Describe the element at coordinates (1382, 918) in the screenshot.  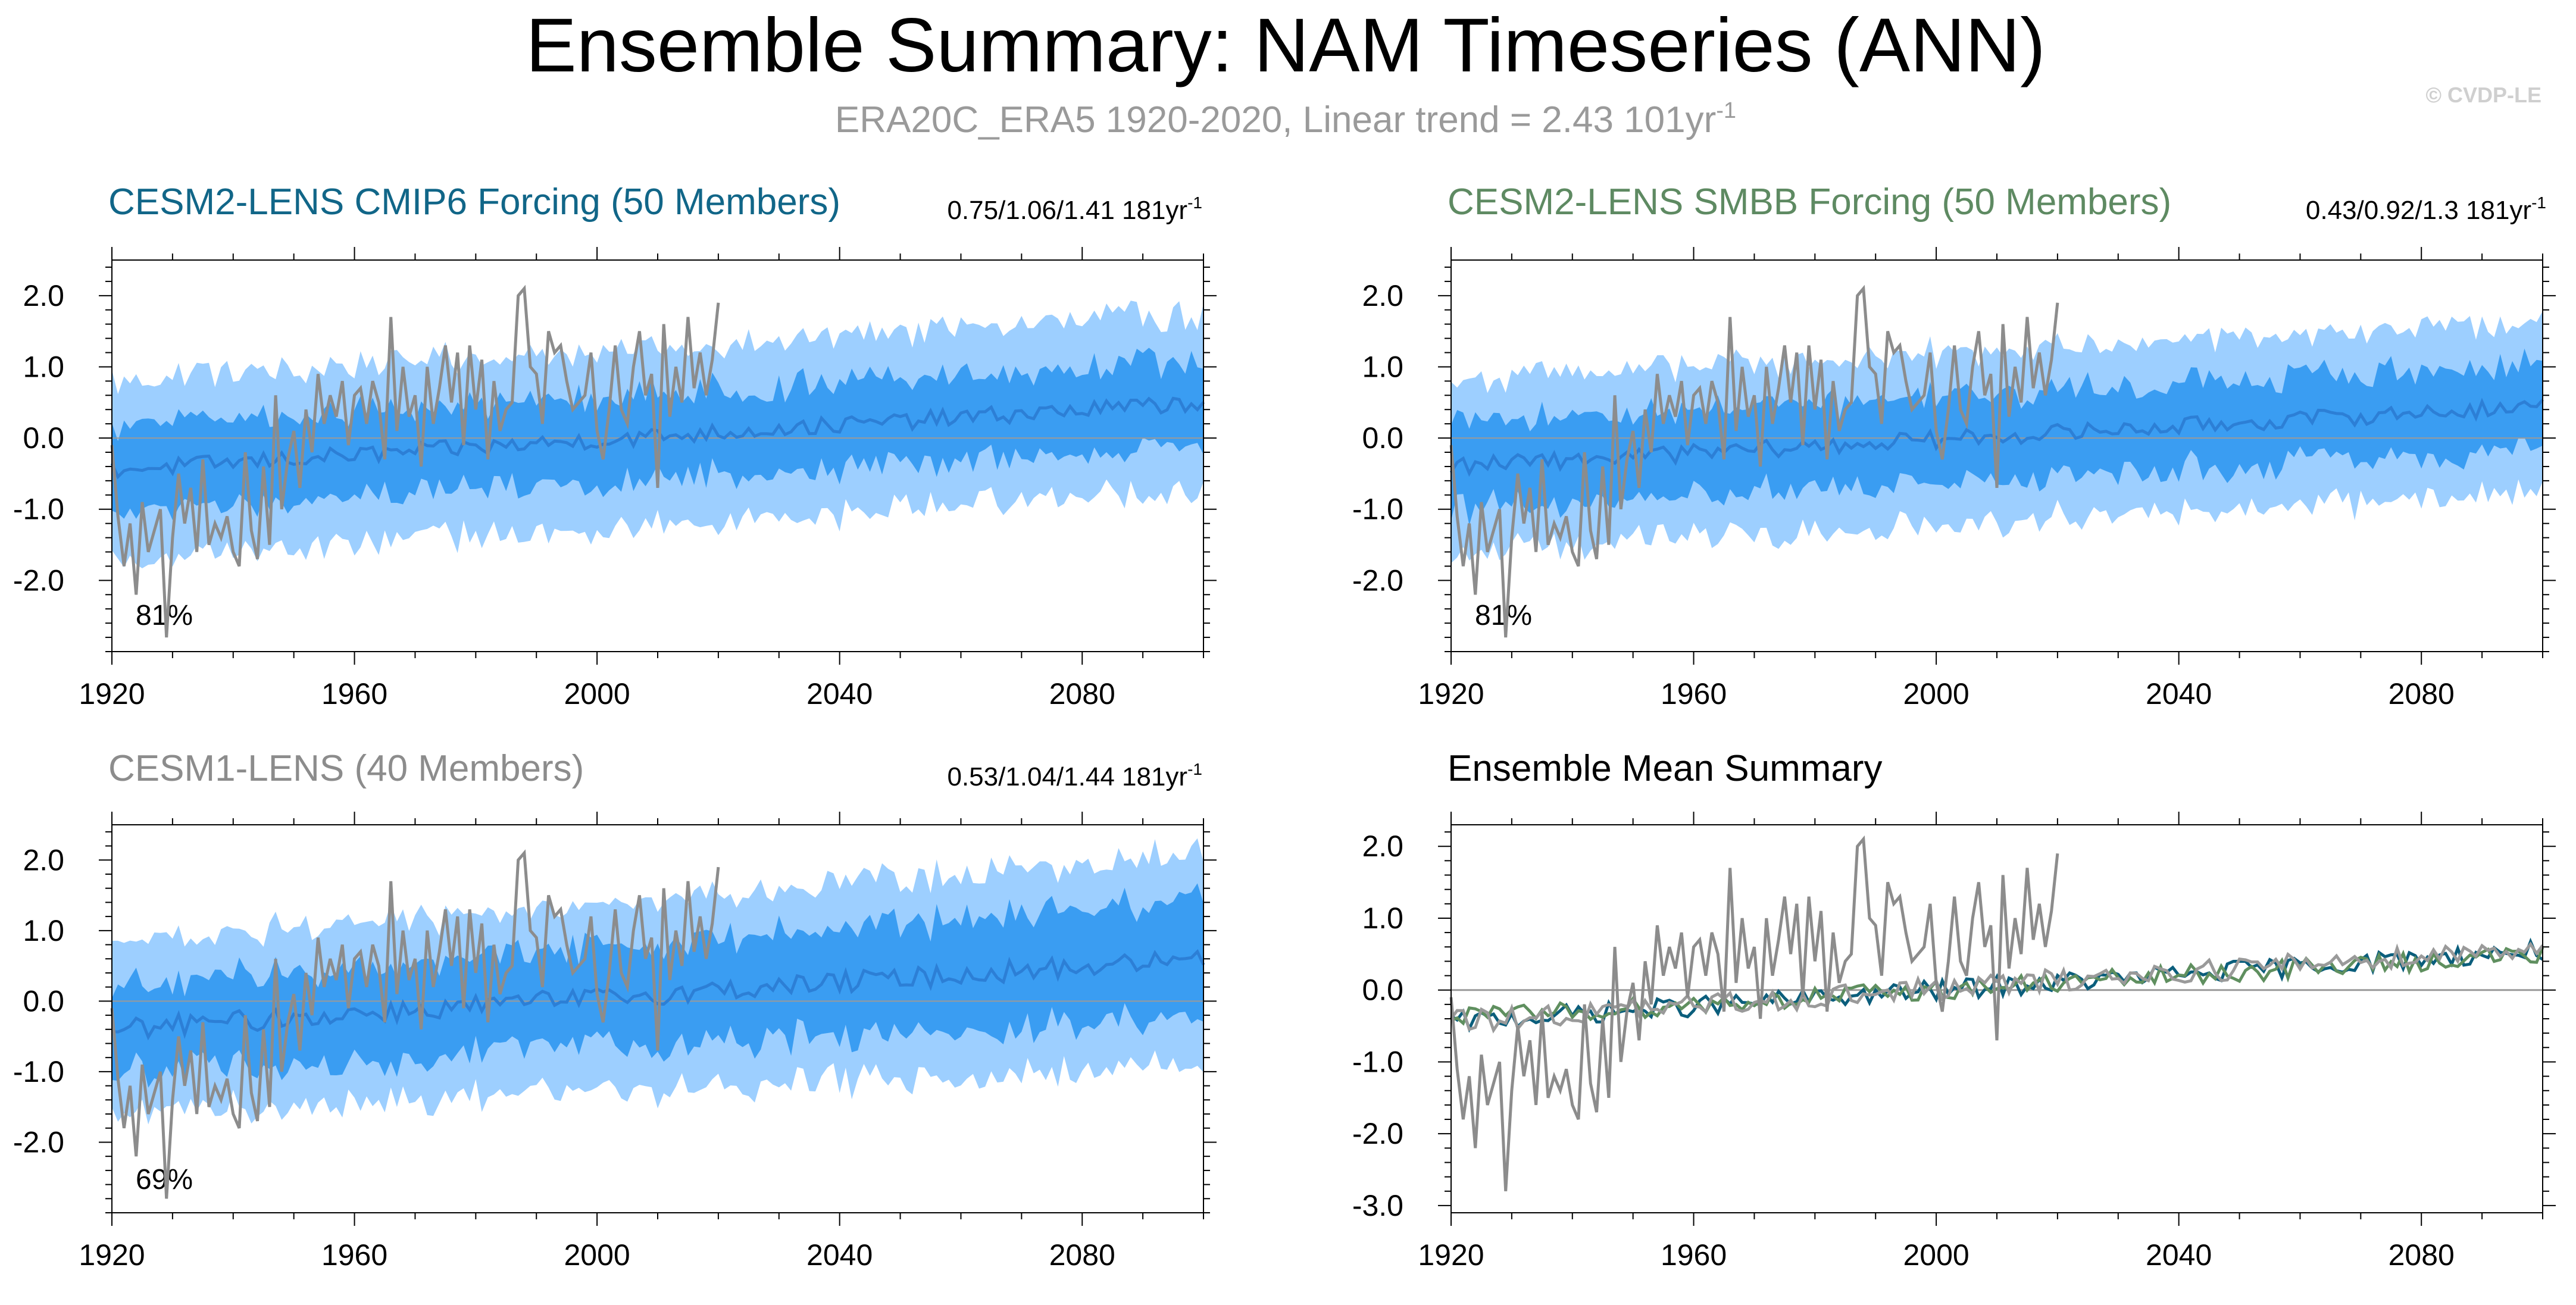
I see `y-tick-label-summary: 1.0` at that location.